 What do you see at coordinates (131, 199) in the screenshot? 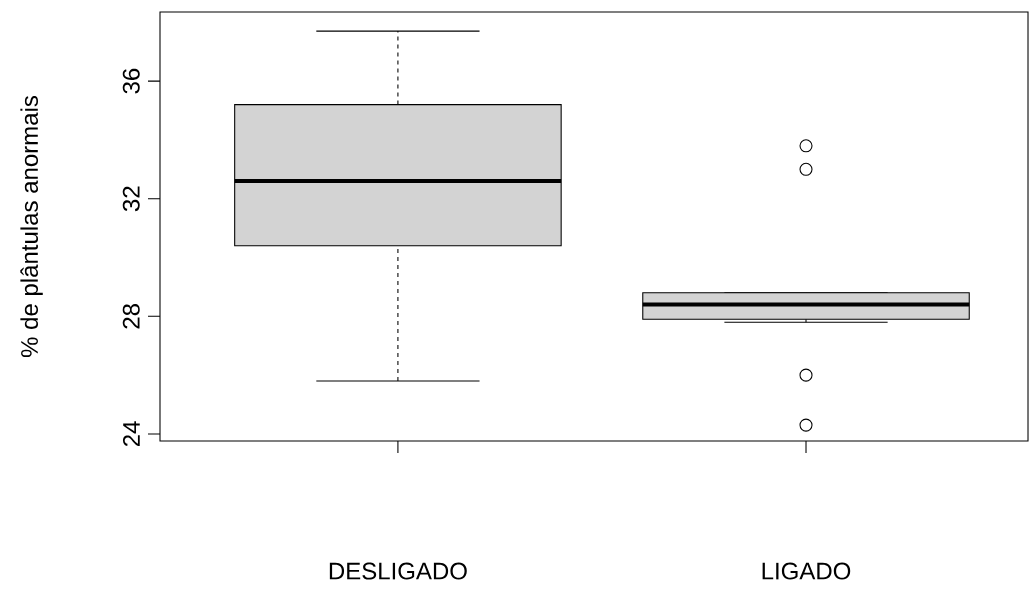
I see `y-tick-label: 32` at bounding box center [131, 199].